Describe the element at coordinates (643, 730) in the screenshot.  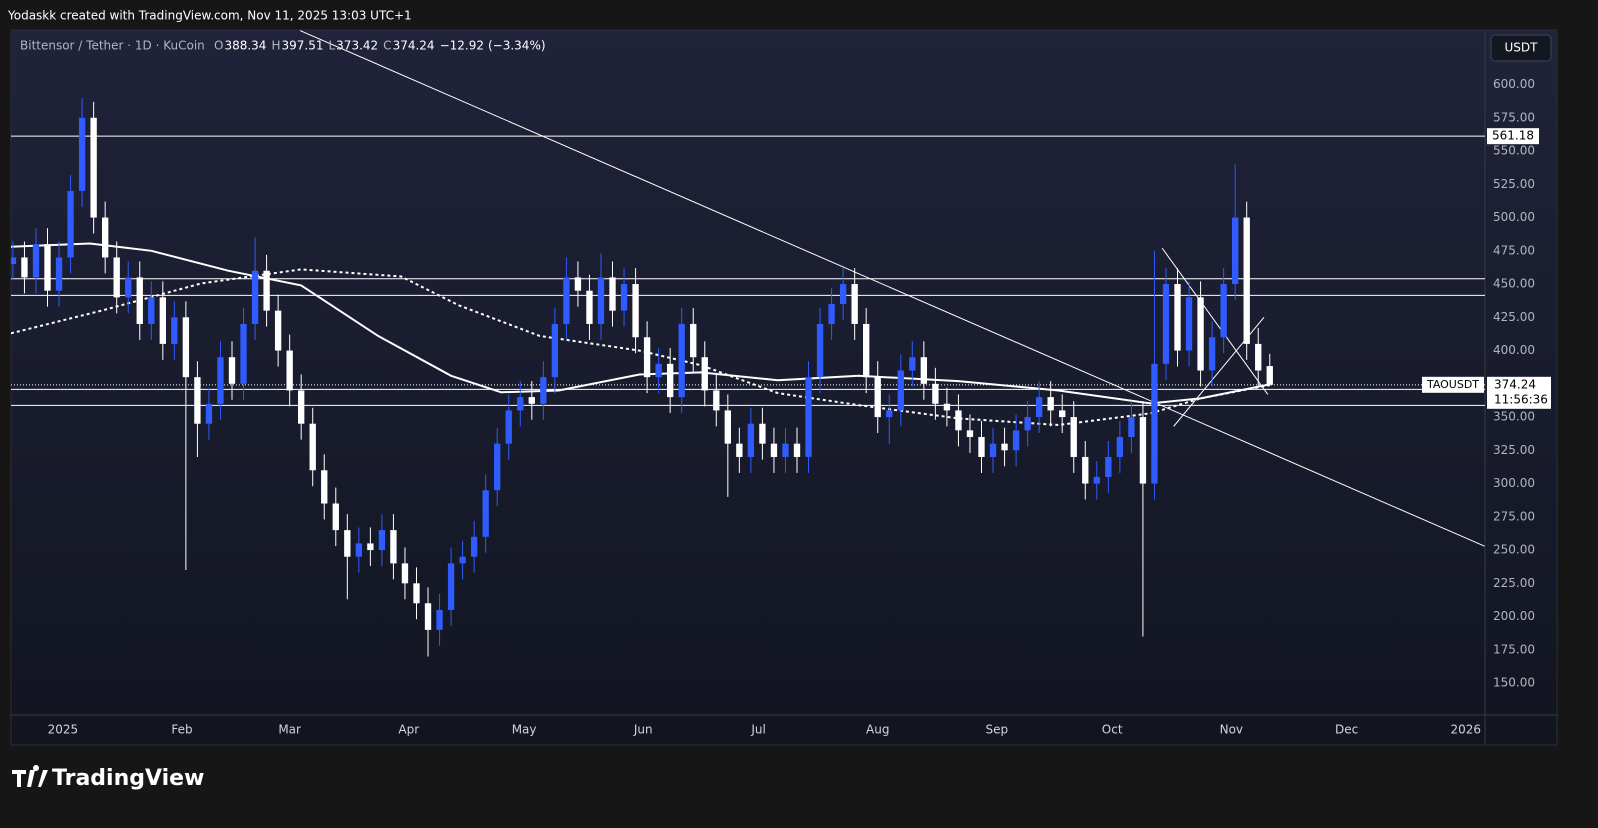
I see `x-tick-label: Jun` at that location.